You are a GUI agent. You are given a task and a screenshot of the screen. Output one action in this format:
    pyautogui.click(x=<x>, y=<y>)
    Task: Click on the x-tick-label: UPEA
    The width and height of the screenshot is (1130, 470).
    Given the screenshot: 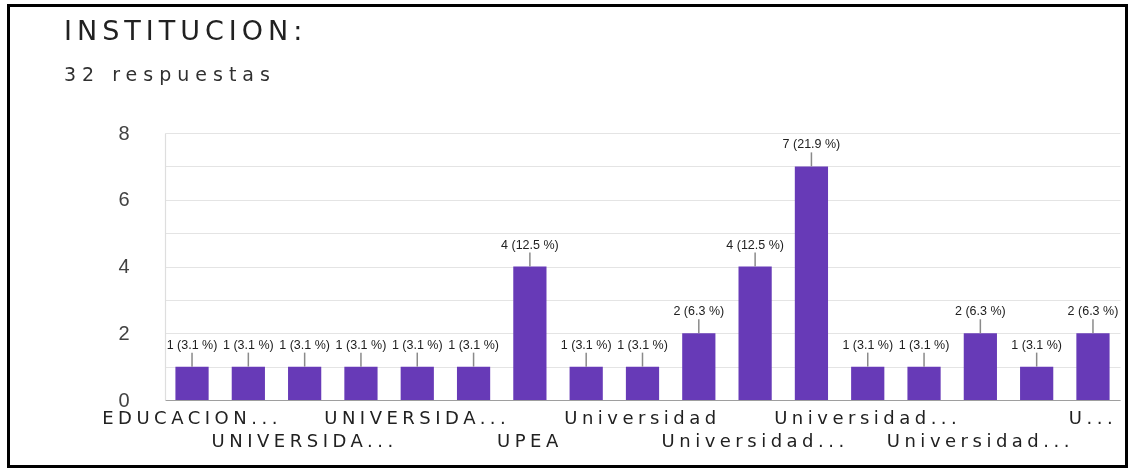 What is the action you would take?
    pyautogui.click(x=530, y=440)
    